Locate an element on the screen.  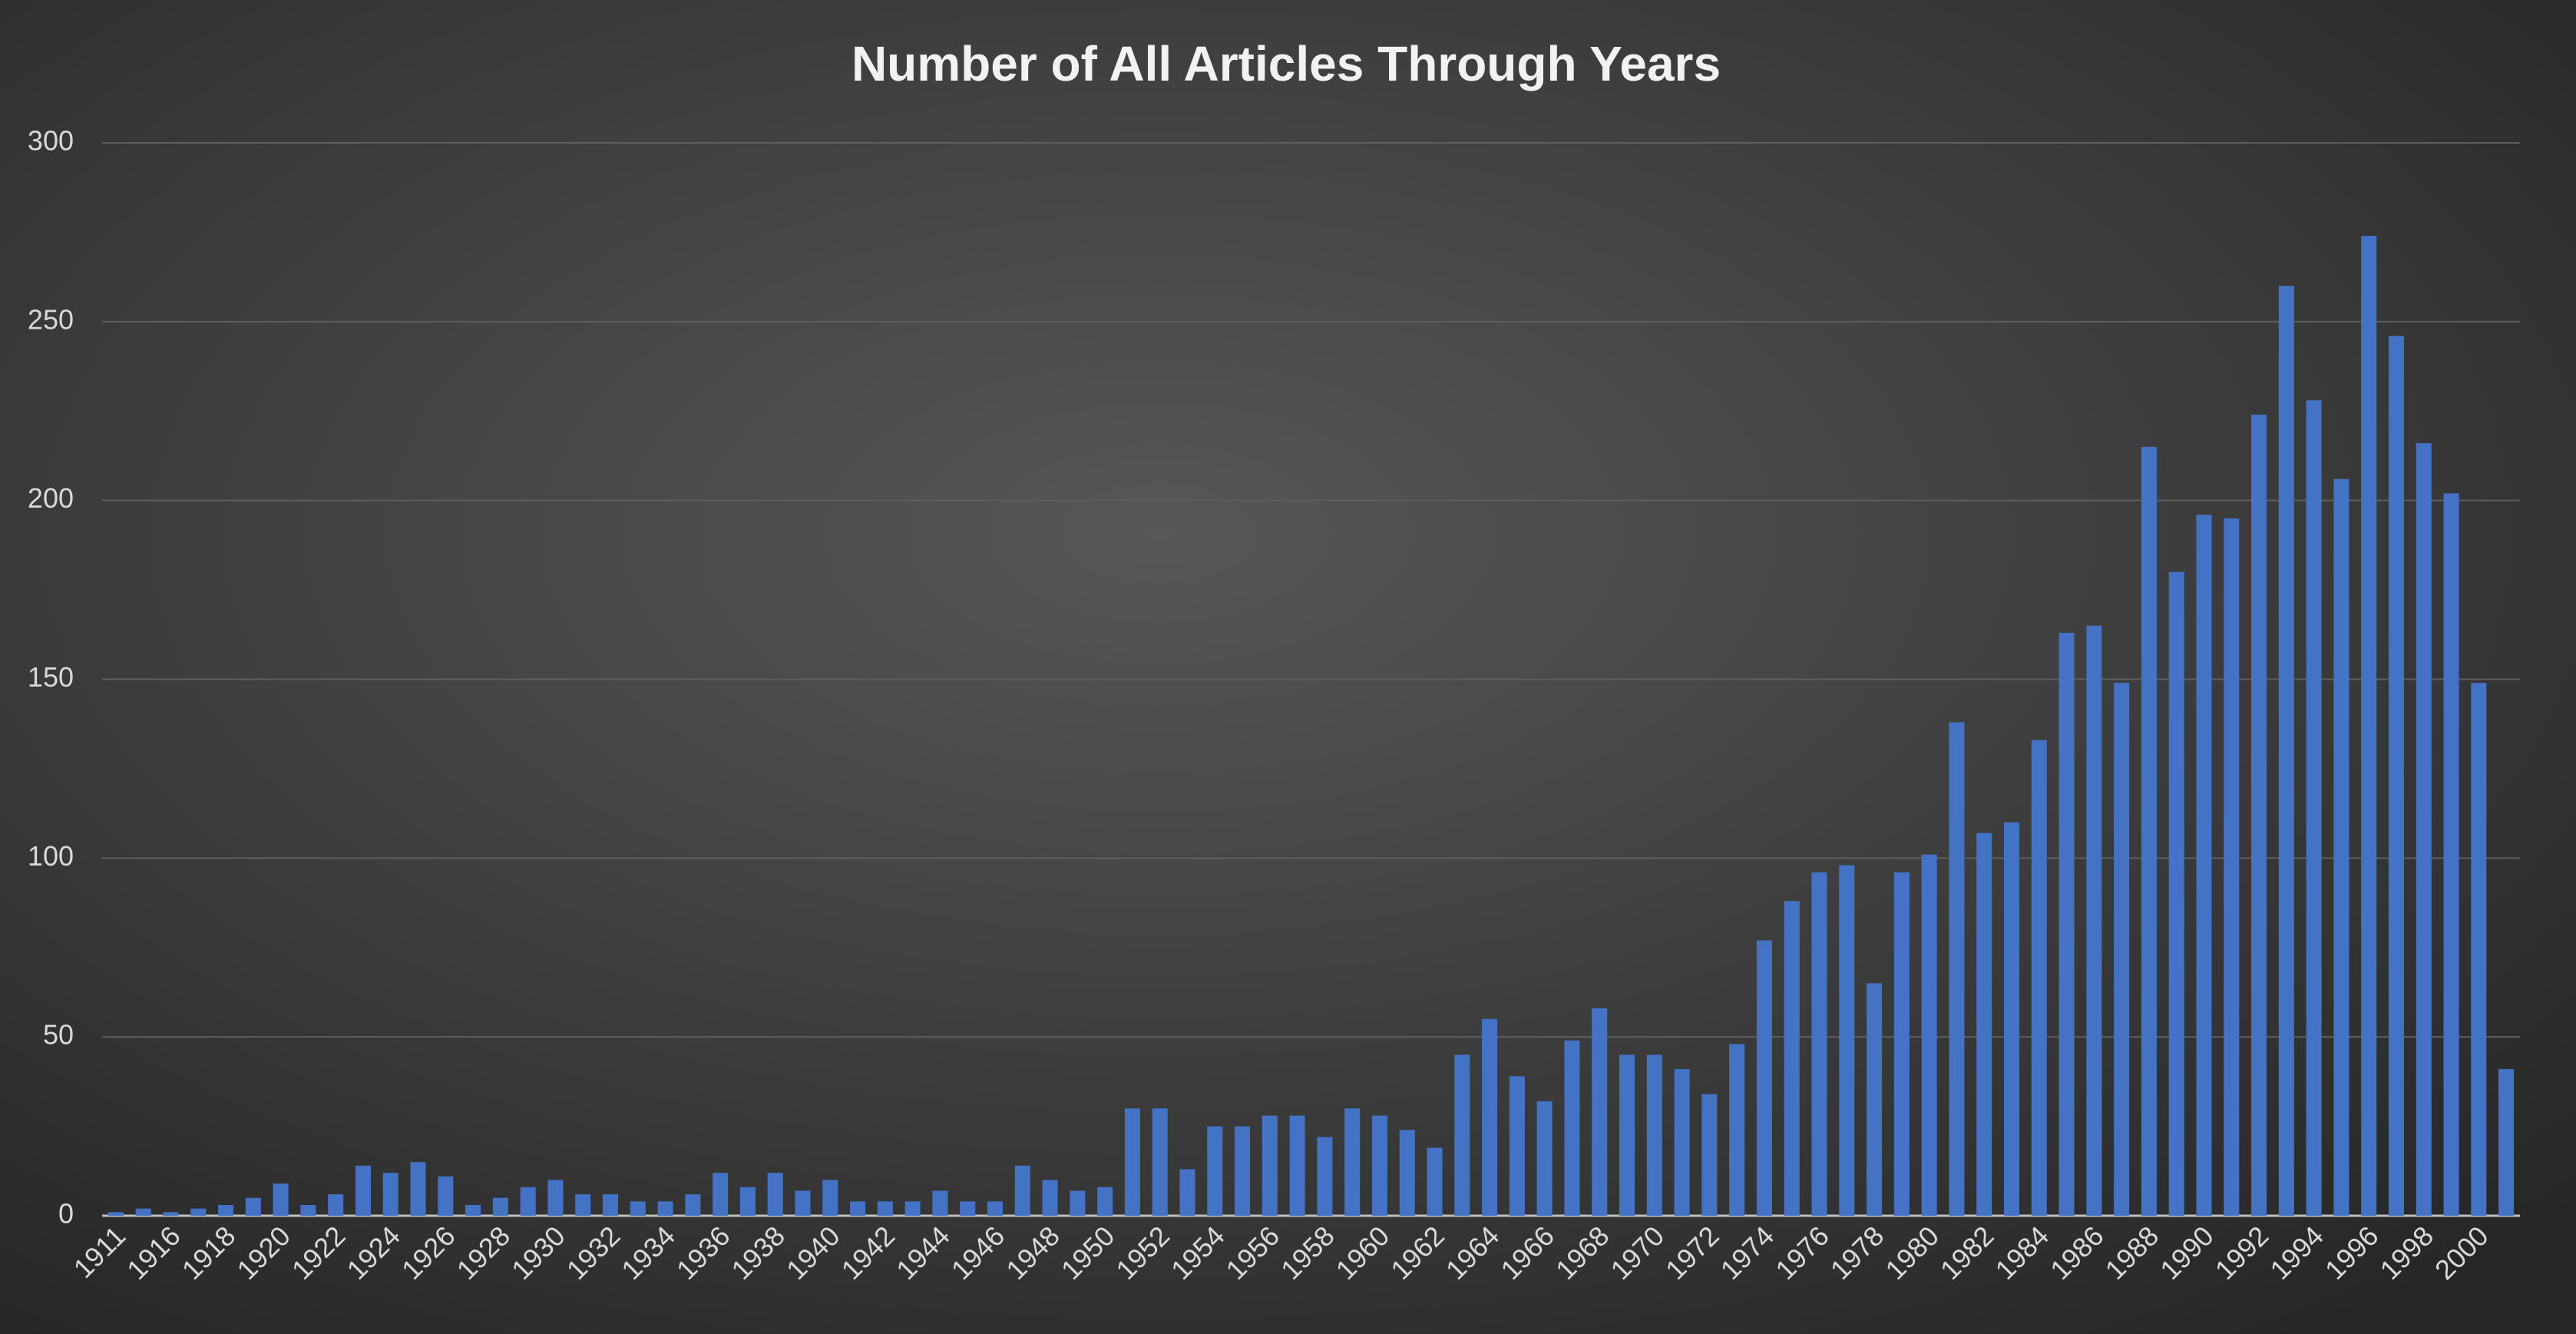
y-tick-label: 0 is located at coordinates (66, 1214).